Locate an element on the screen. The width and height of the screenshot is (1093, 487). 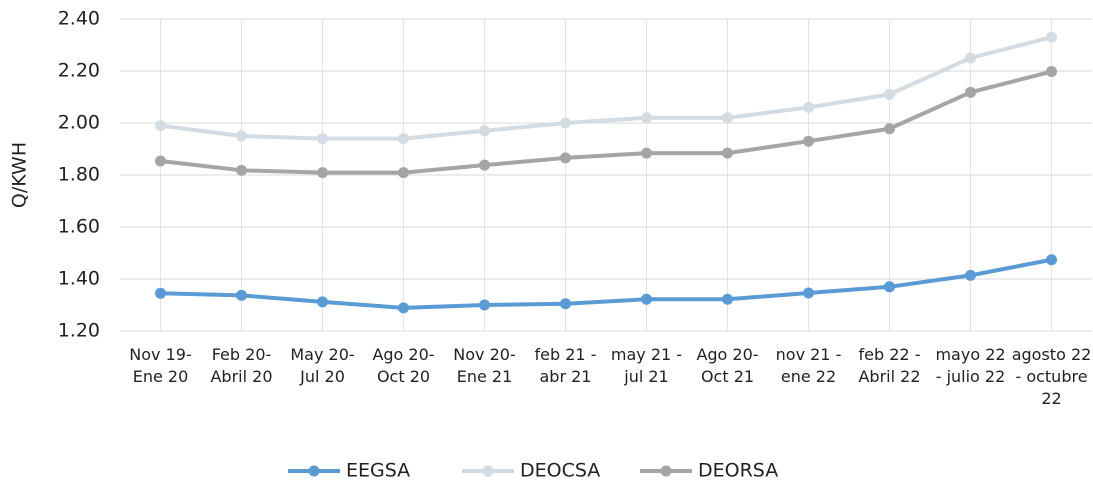
x-tick-label: feb 22 - Abril 22 is located at coordinates (889, 365).